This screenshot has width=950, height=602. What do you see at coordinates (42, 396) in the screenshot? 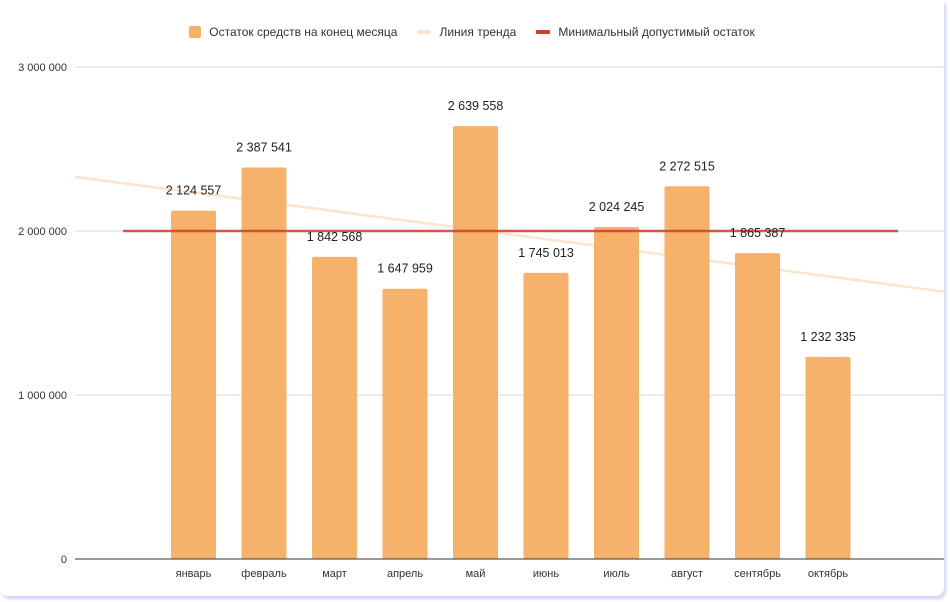
I see `y-tick-label: 1 000 000` at bounding box center [42, 396].